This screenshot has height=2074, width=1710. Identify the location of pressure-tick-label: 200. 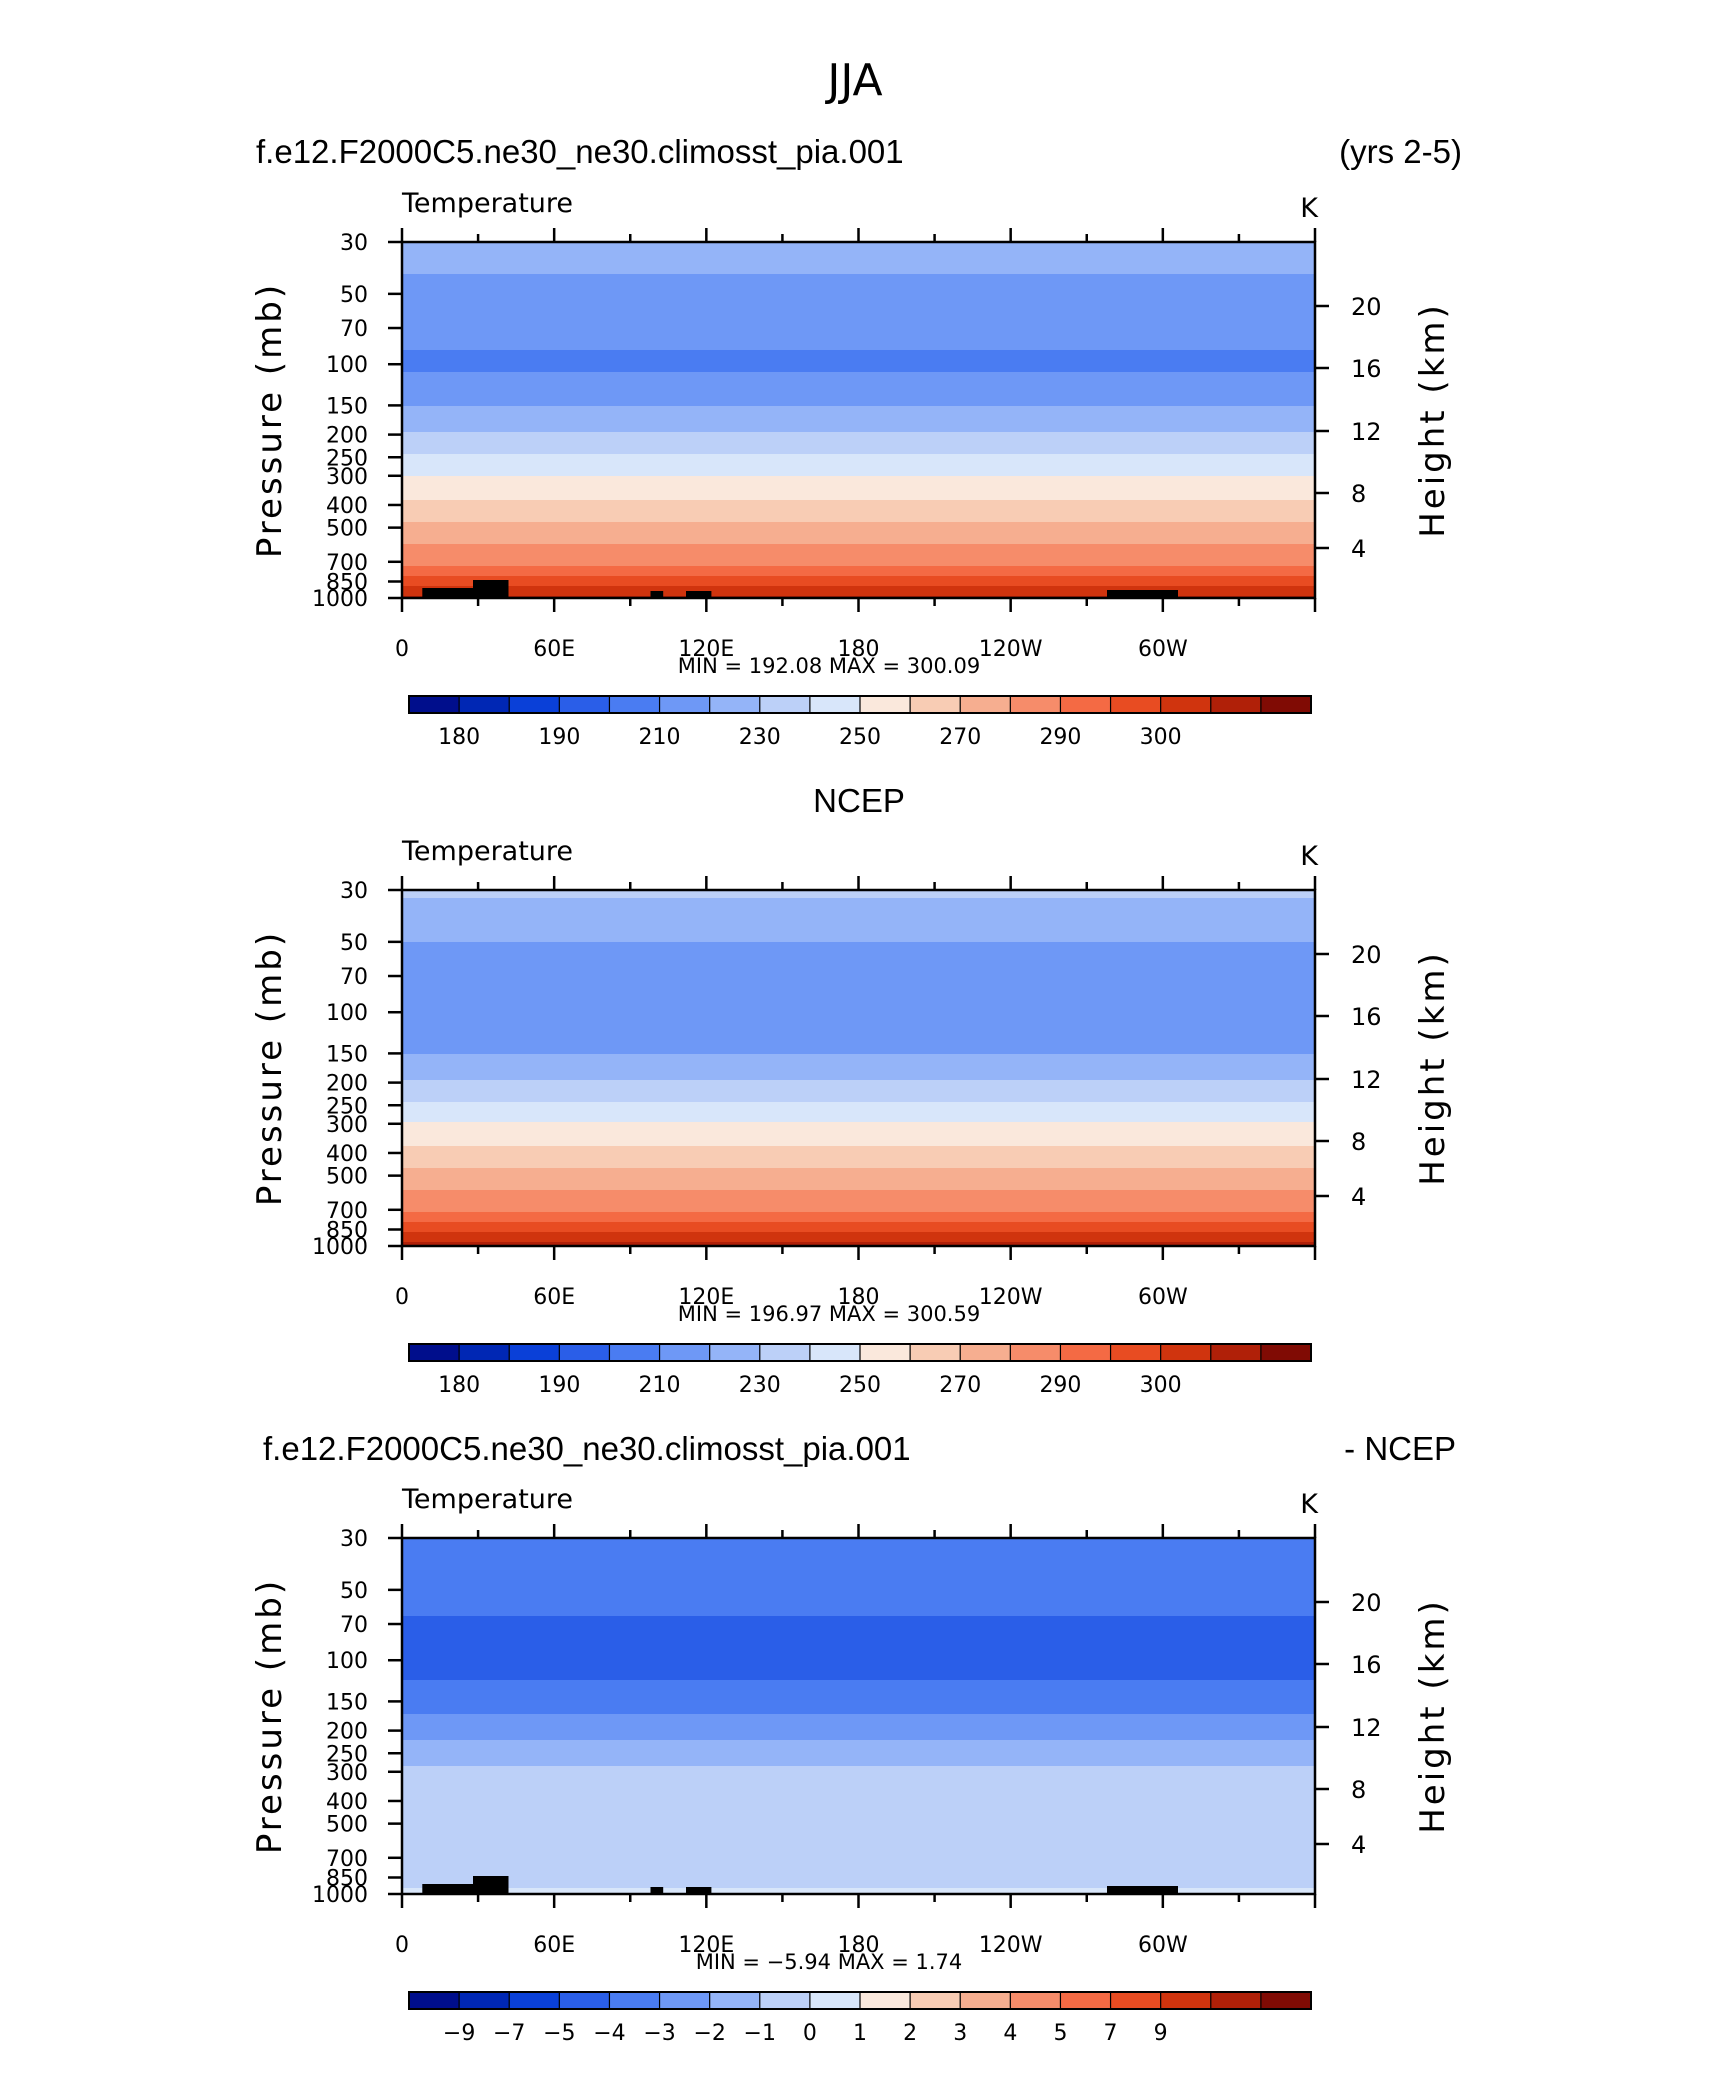
(347, 1084).